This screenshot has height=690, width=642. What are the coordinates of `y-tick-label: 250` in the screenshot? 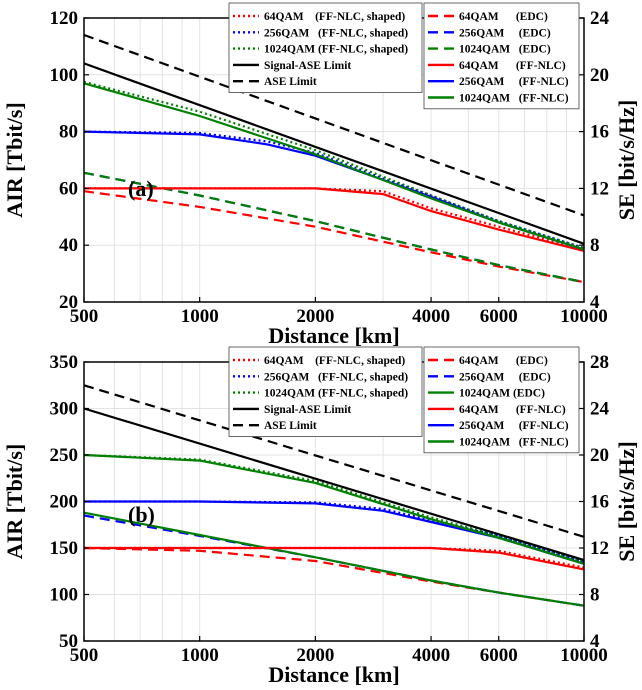 It's located at (64, 455).